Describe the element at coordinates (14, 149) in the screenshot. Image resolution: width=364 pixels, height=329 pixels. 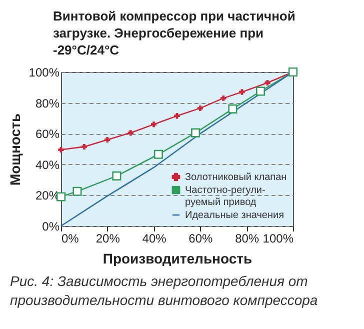
I see `y-axis-title: Мощность` at that location.